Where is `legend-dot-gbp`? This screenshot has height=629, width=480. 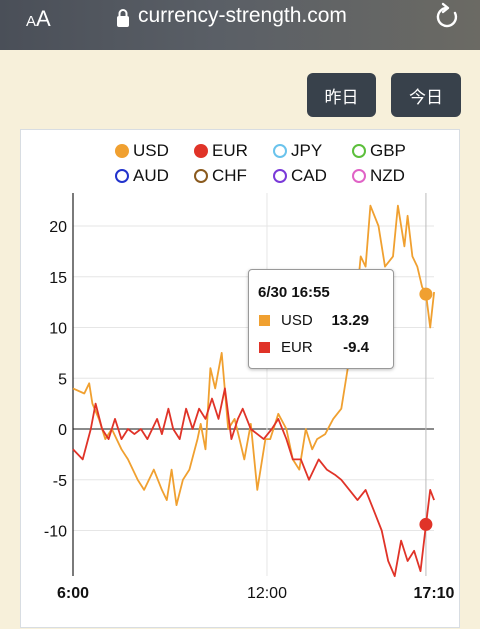 legend-dot-gbp is located at coordinates (359, 151).